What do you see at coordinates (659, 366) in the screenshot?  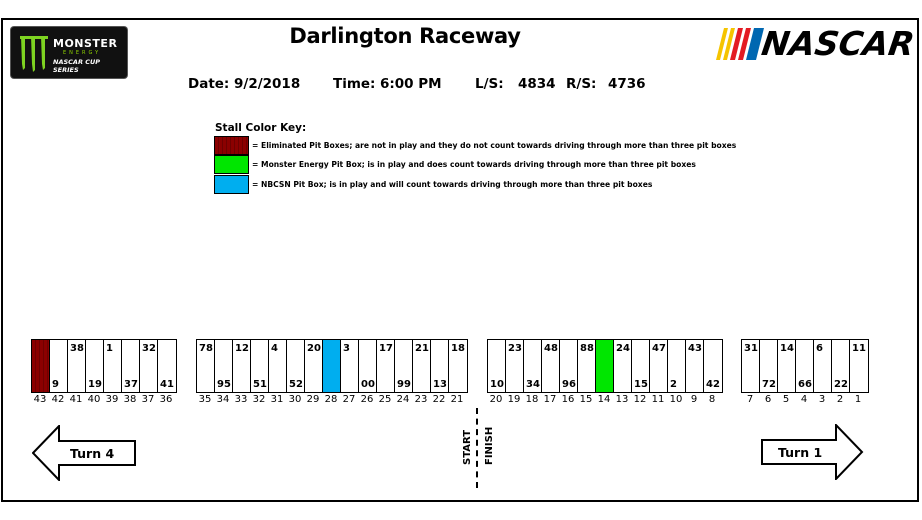 I see `pit-stall: 47` at bounding box center [659, 366].